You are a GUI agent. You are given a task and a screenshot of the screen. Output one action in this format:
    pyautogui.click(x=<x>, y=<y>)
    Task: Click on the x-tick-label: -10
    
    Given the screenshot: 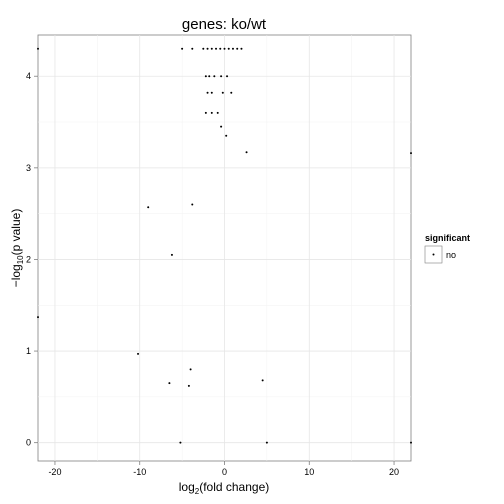 What is the action you would take?
    pyautogui.click(x=139, y=472)
    